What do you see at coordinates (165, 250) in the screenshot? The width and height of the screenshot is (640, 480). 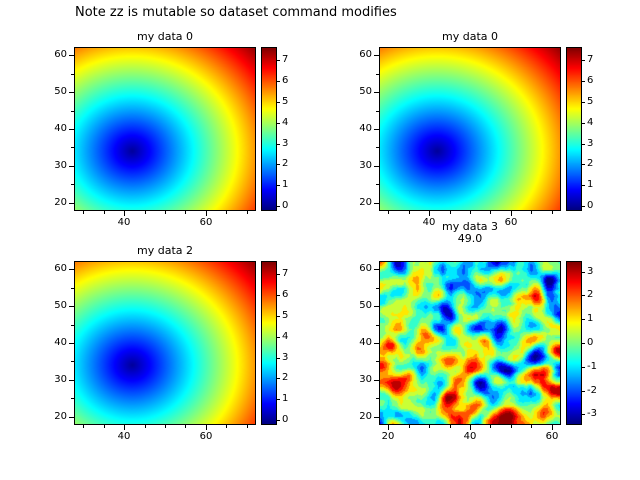 I see `subplot-2-title: my data 2` at bounding box center [165, 250].